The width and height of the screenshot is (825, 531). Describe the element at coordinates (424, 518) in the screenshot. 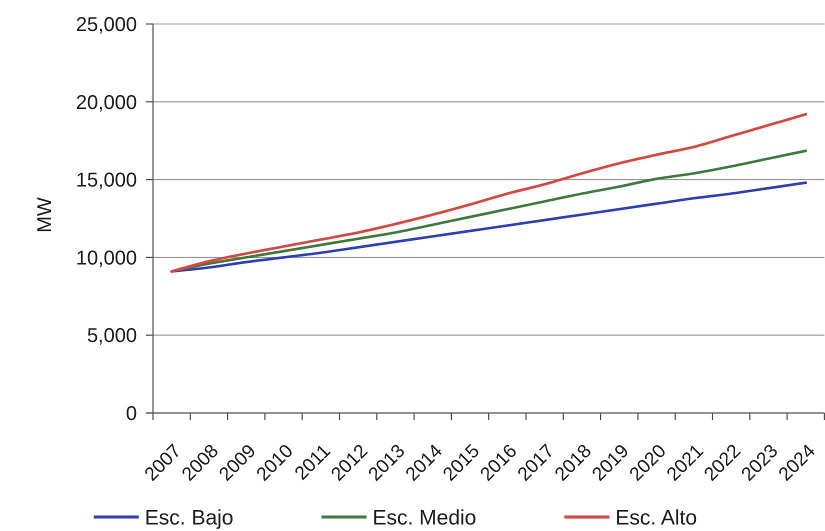

I see `legend-label: Esc. Medio` at that location.